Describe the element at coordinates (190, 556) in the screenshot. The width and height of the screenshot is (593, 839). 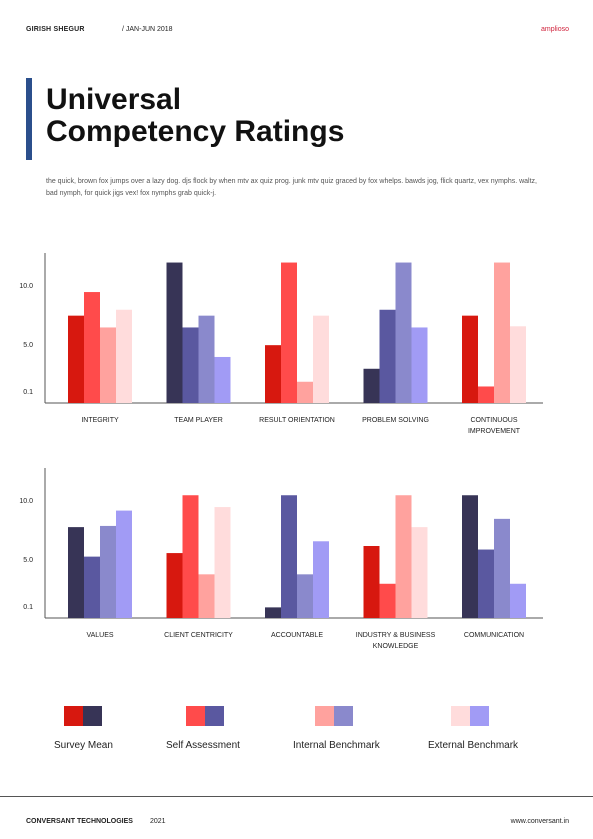
I see `bar-client-centricity-self-assessment` at that location.